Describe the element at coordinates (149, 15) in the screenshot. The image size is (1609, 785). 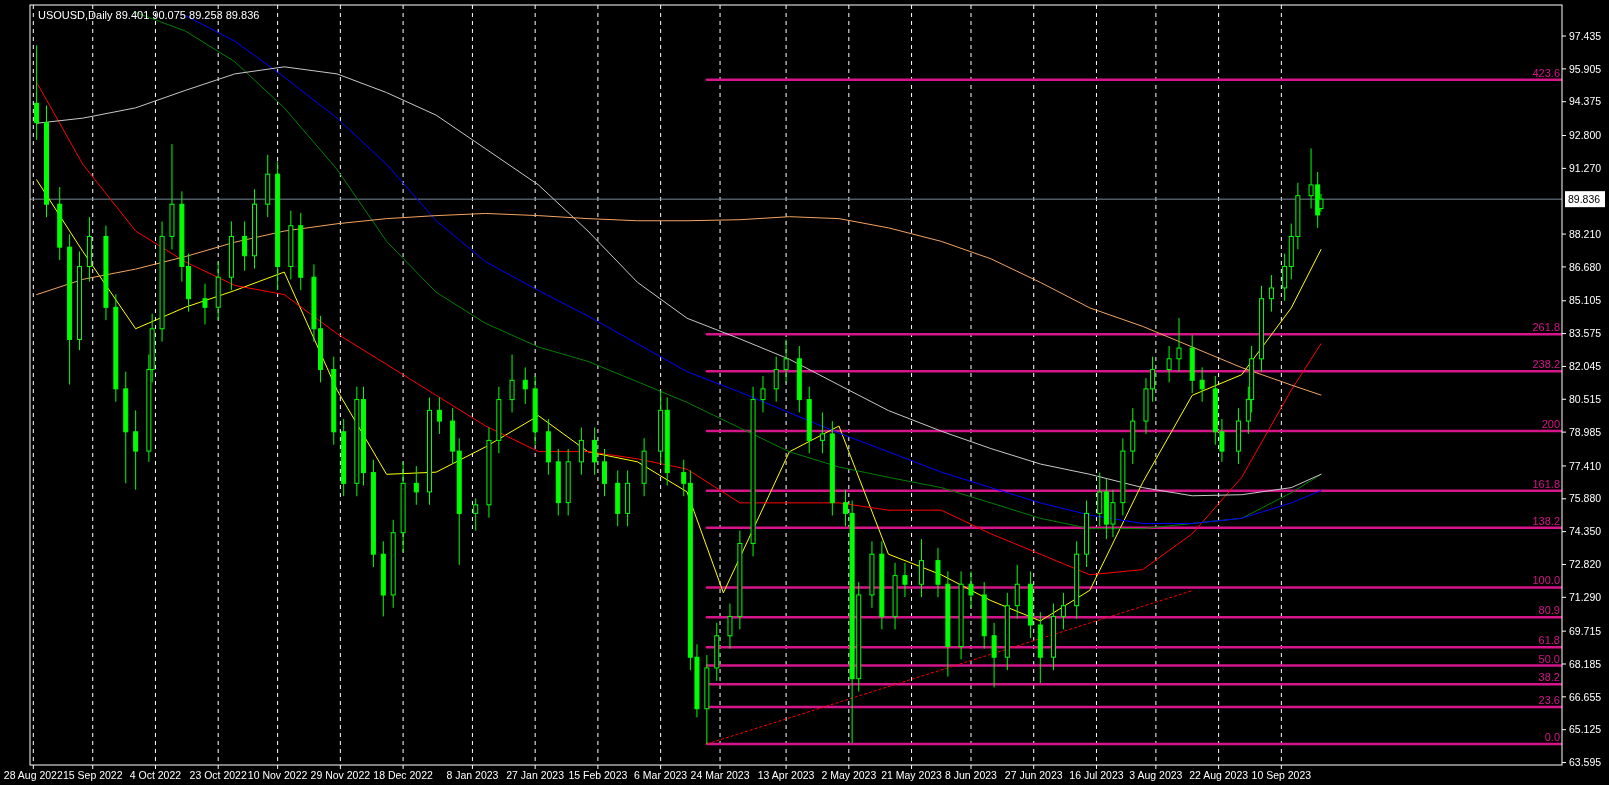
I see `chart-title: USOUSD,Daily 89.401 90.075 89.253 89.836` at that location.